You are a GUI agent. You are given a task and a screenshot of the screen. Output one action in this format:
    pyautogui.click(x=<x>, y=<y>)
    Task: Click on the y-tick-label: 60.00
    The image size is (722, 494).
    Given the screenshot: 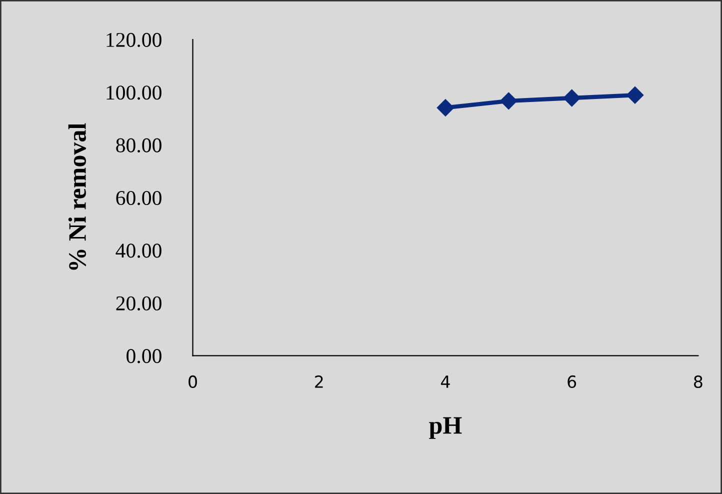 What is the action you would take?
    pyautogui.click(x=139, y=198)
    